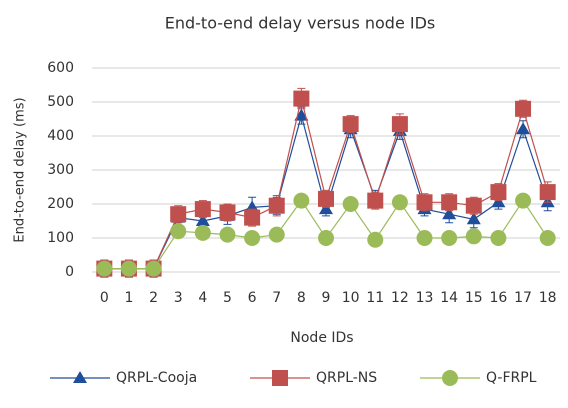 The image size is (568, 408). I want to click on x-tick-label: 9, so click(326, 298).